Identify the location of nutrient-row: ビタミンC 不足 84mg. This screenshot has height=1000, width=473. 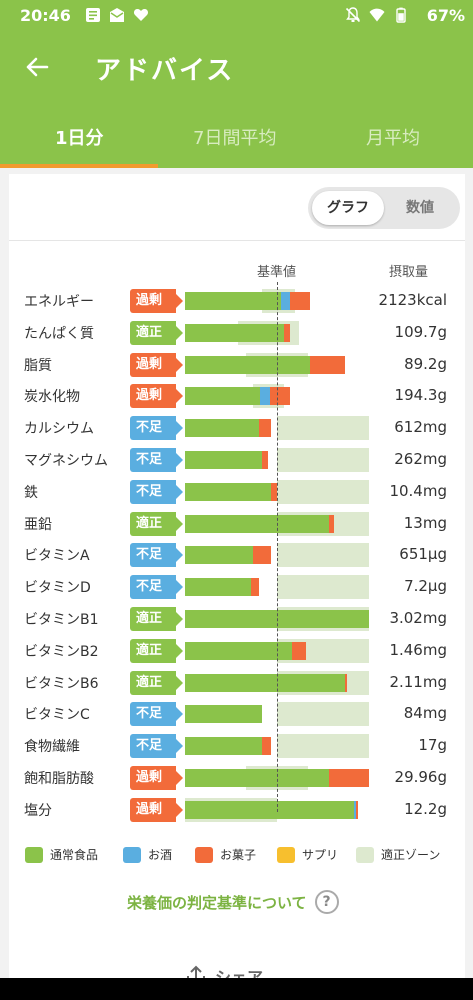
(237, 714).